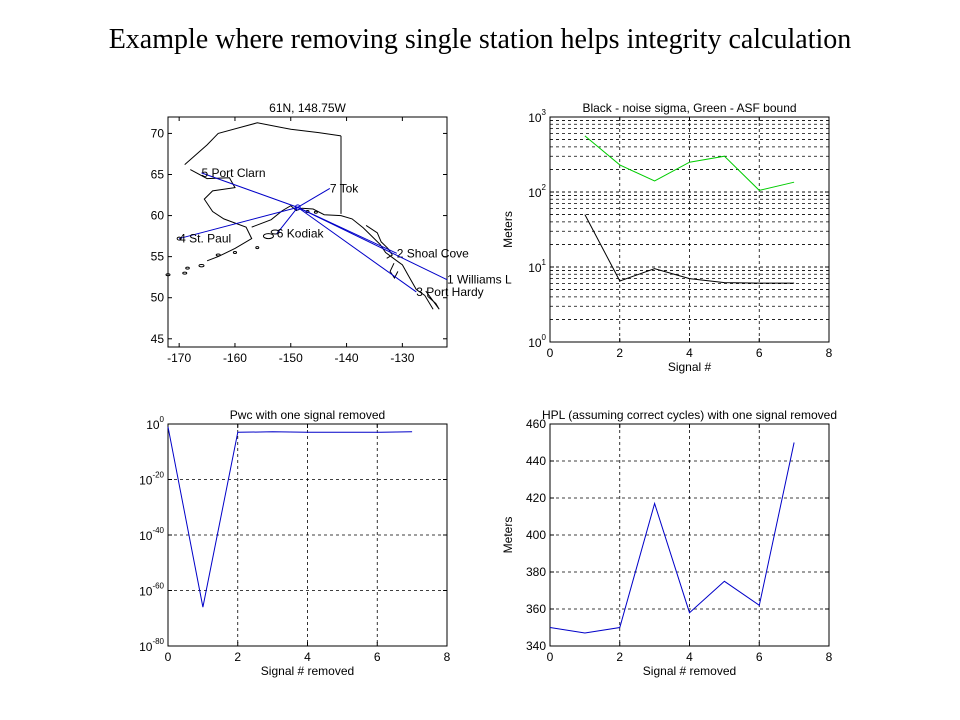 The width and height of the screenshot is (960, 720). What do you see at coordinates (347, 358) in the screenshot?
I see `x-tick-label: -140` at bounding box center [347, 358].